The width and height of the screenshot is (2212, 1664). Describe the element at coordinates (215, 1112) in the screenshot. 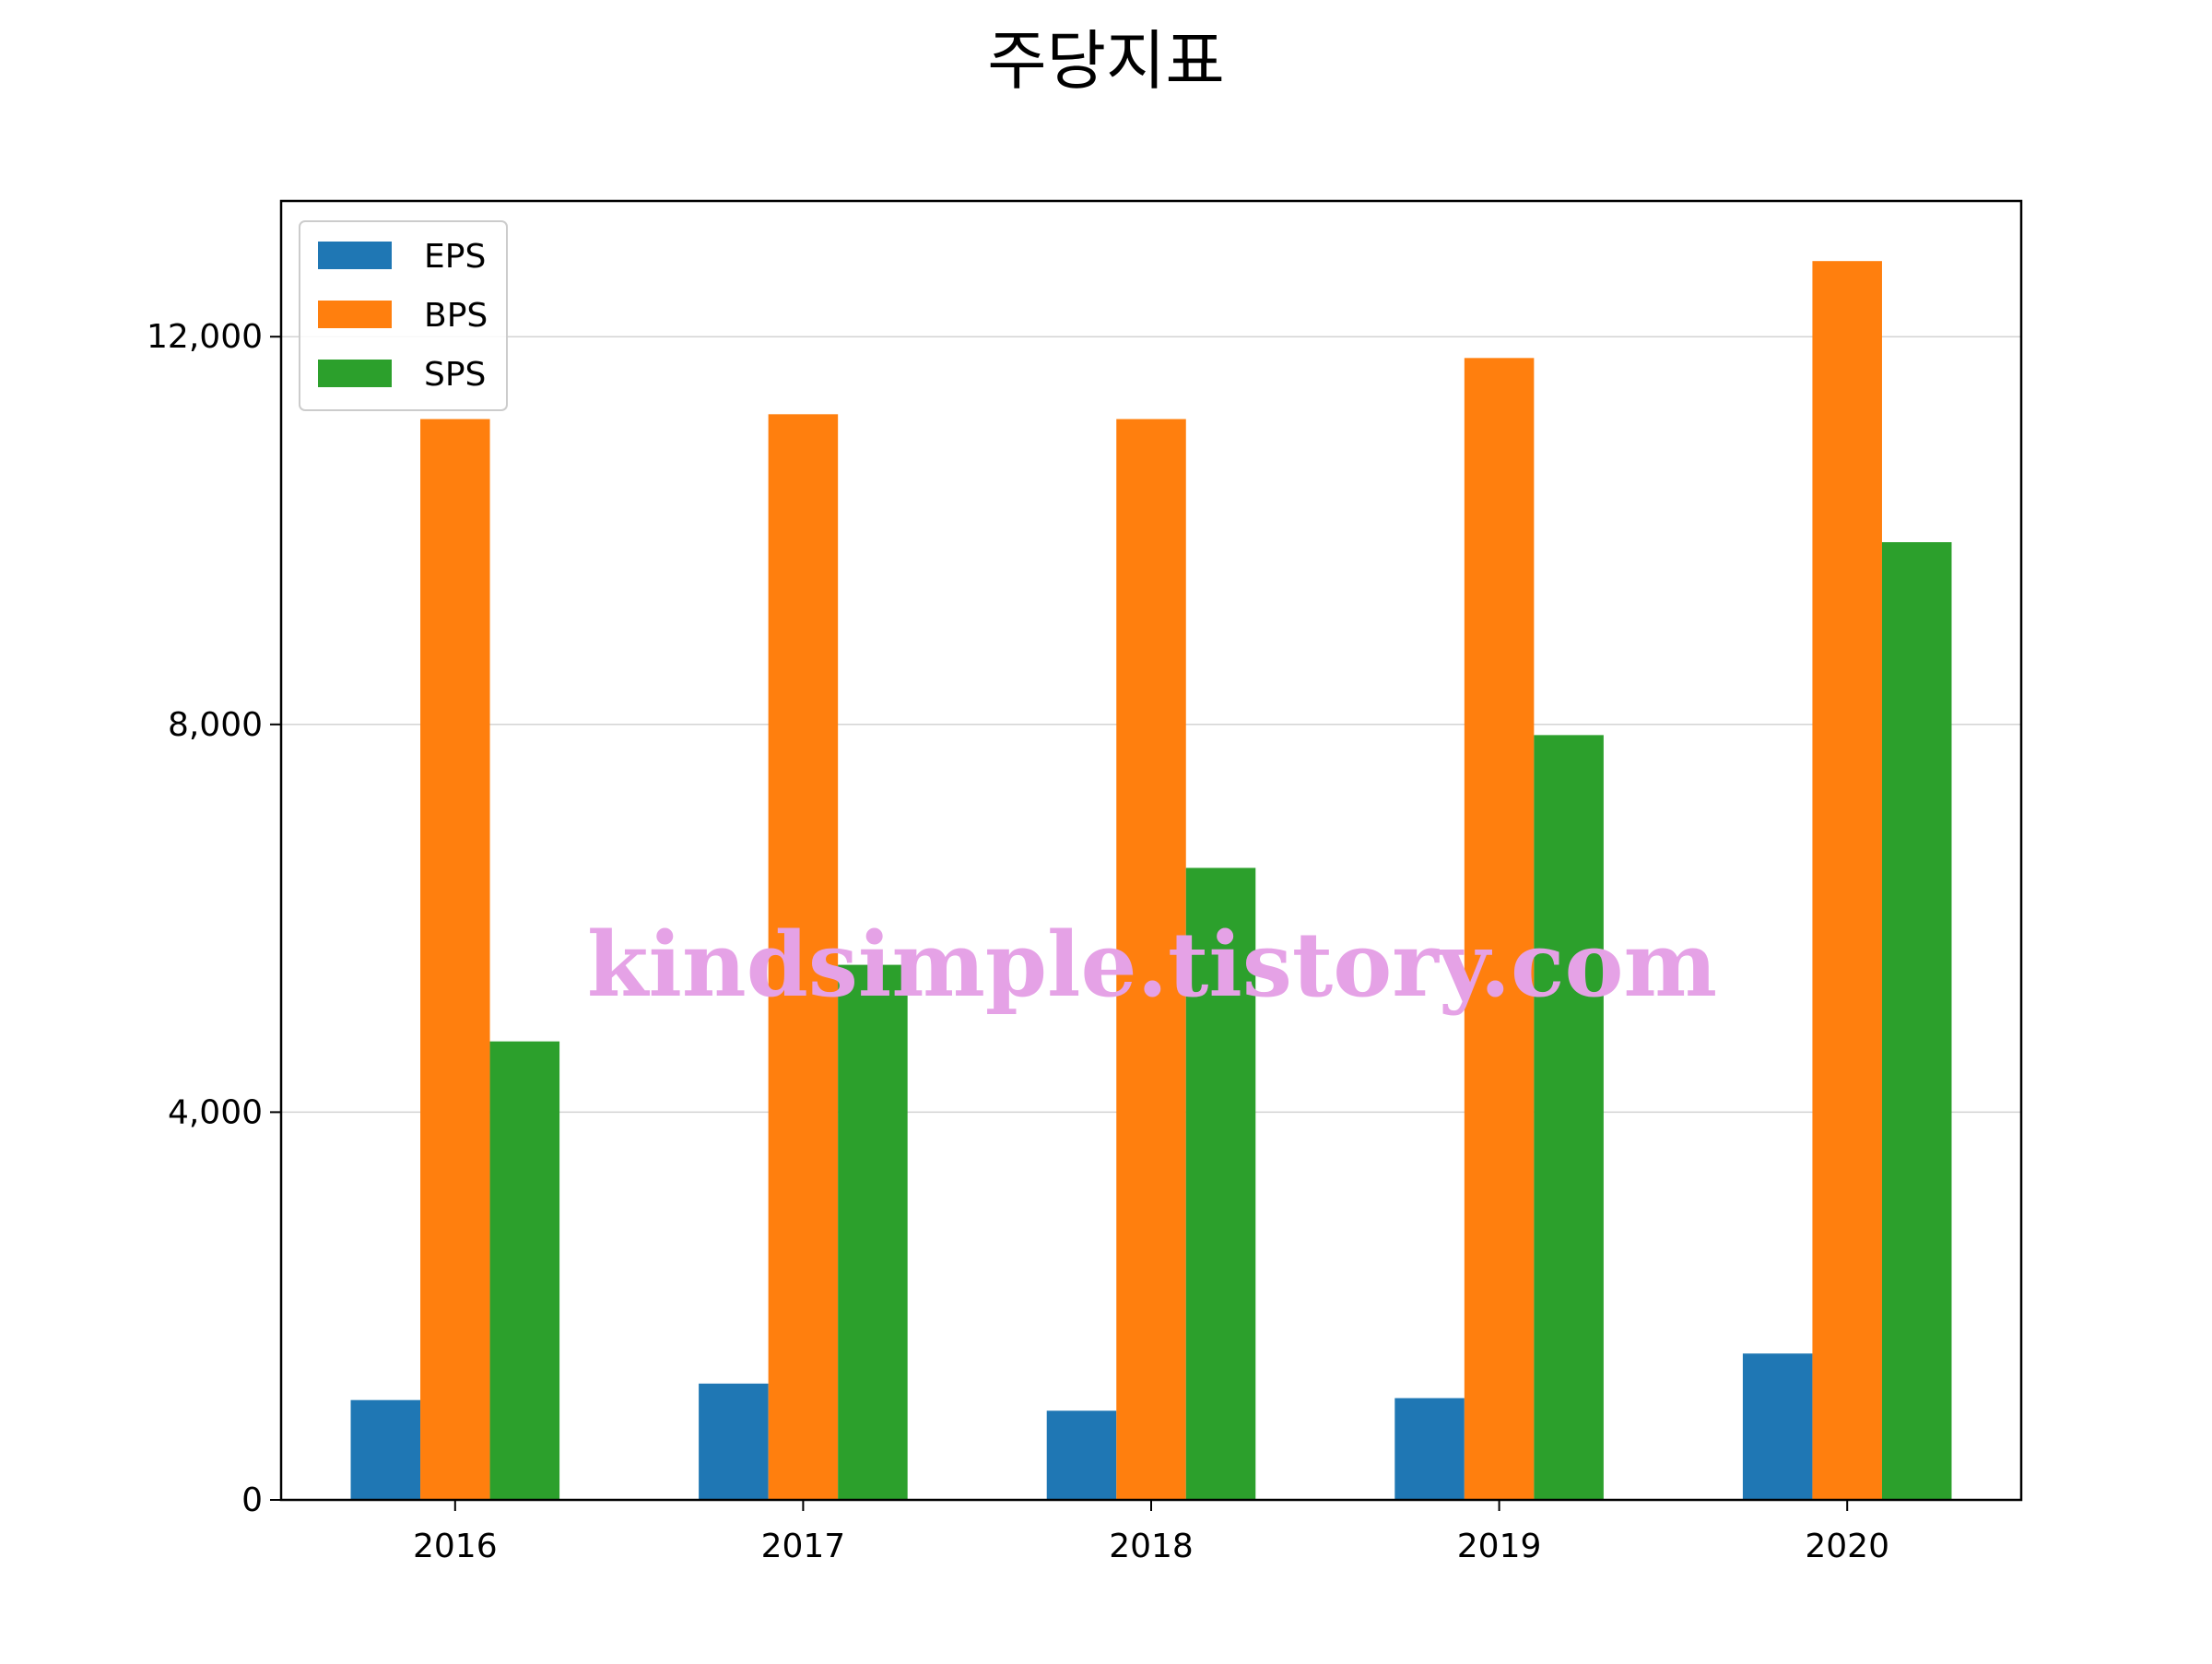

I see `y-tick-label: 4,000` at that location.